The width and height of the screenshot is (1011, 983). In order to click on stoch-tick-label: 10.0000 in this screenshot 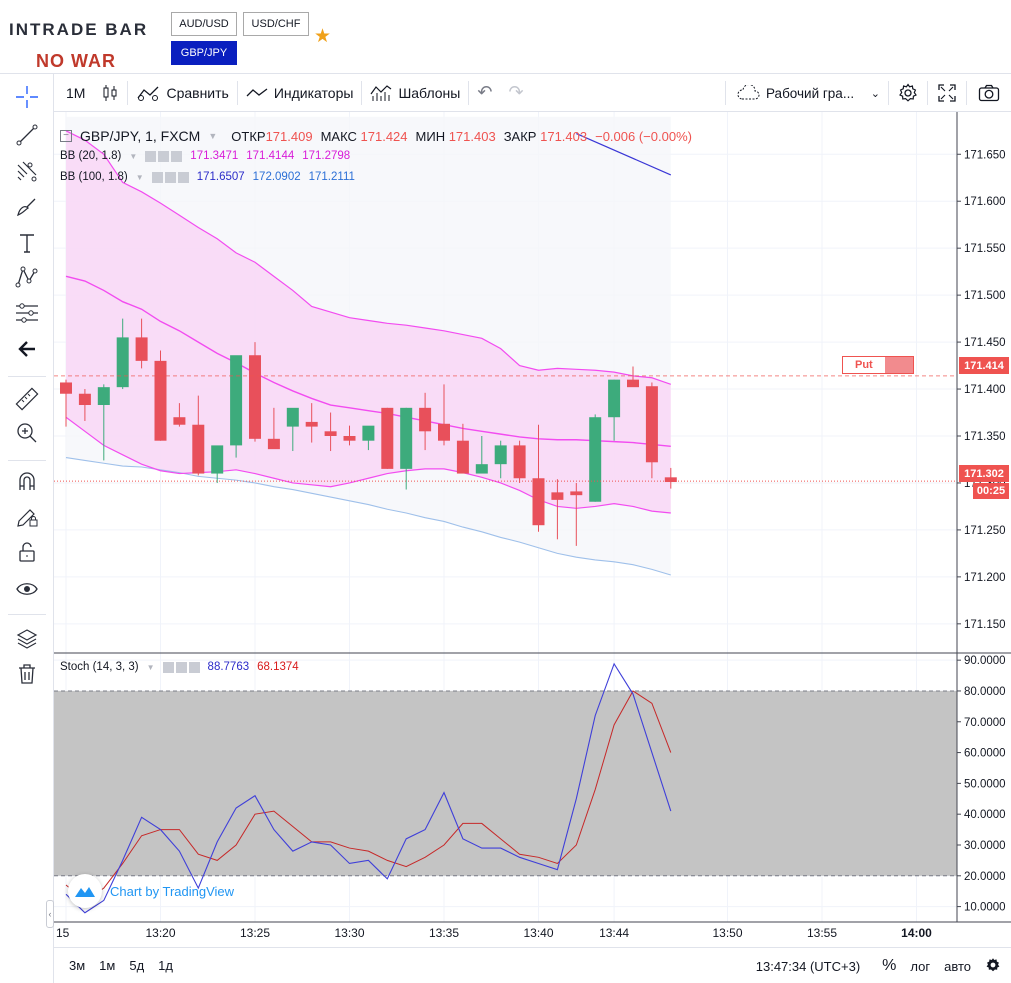, I will do `click(985, 908)`.